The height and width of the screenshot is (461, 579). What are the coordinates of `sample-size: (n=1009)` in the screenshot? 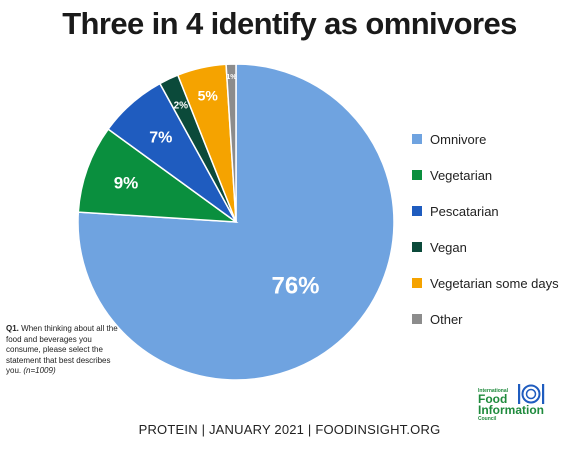 It's located at (39, 370).